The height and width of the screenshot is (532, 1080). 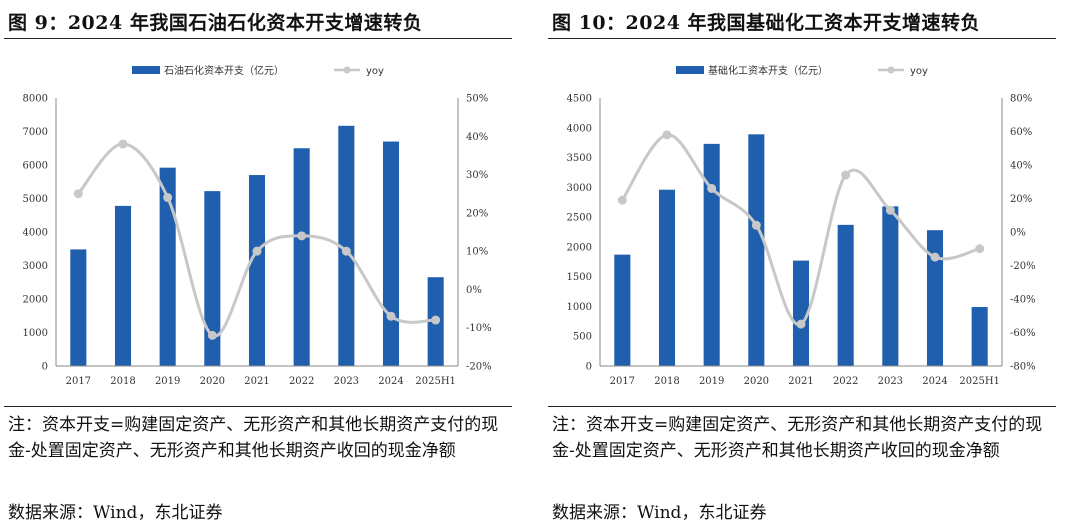 What do you see at coordinates (167, 381) in the screenshot?
I see `x-tick-label: 2019` at bounding box center [167, 381].